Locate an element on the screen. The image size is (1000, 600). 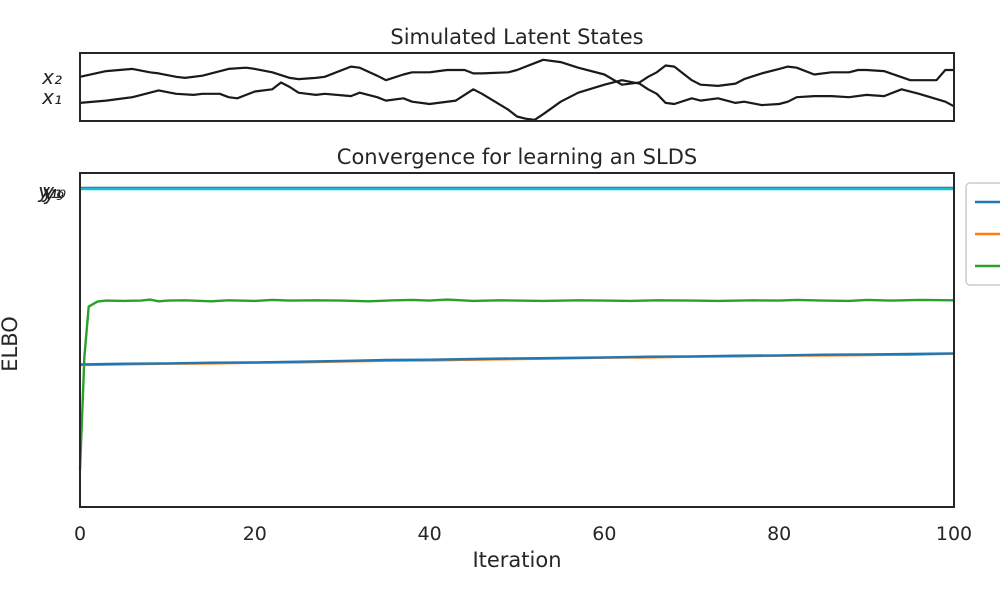
ytick-label-y10: y₁₀ is located at coordinates (51, 191).